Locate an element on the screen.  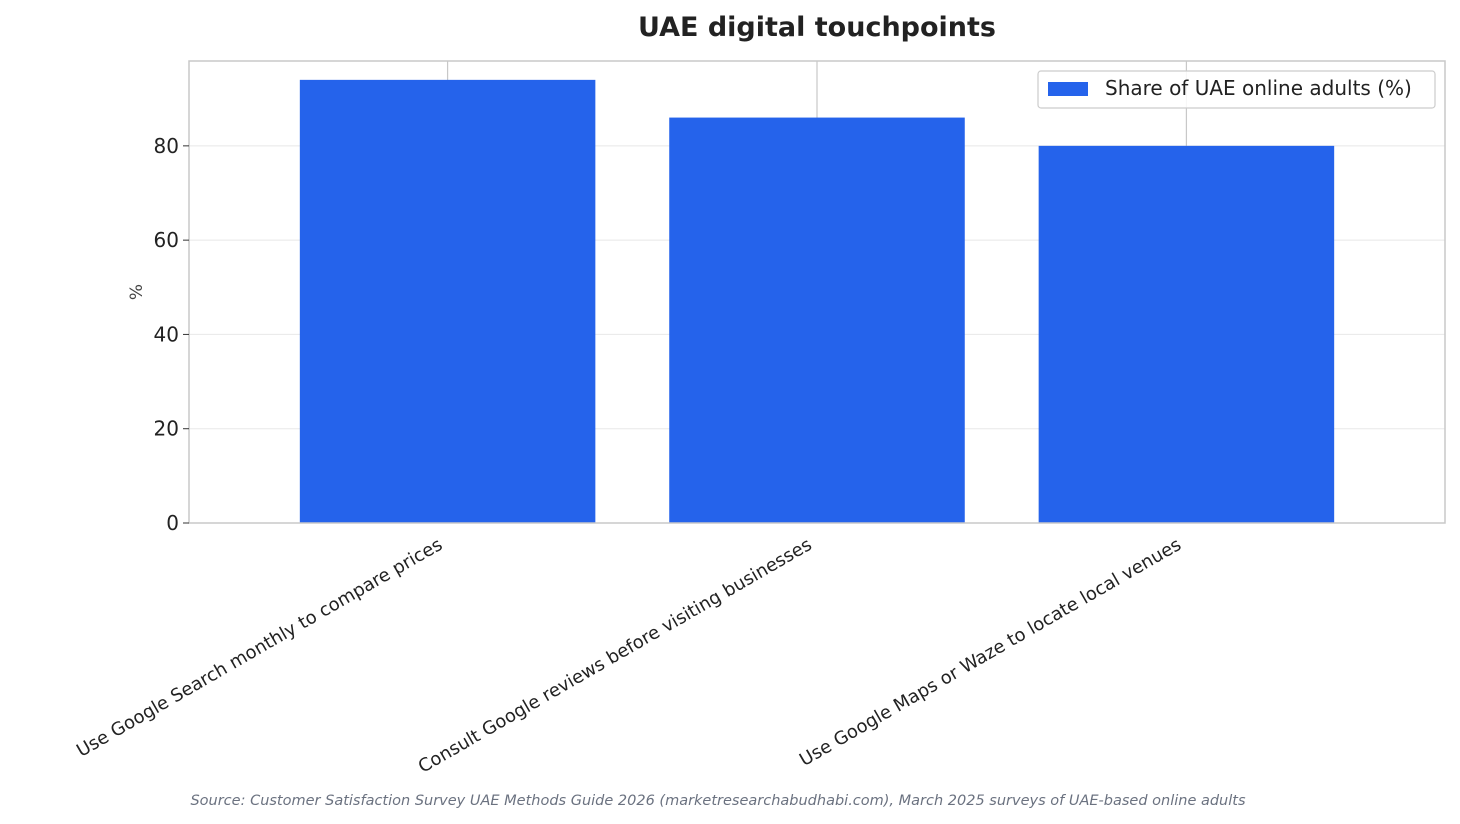
y-tick-label: 40 is located at coordinates (166, 334).